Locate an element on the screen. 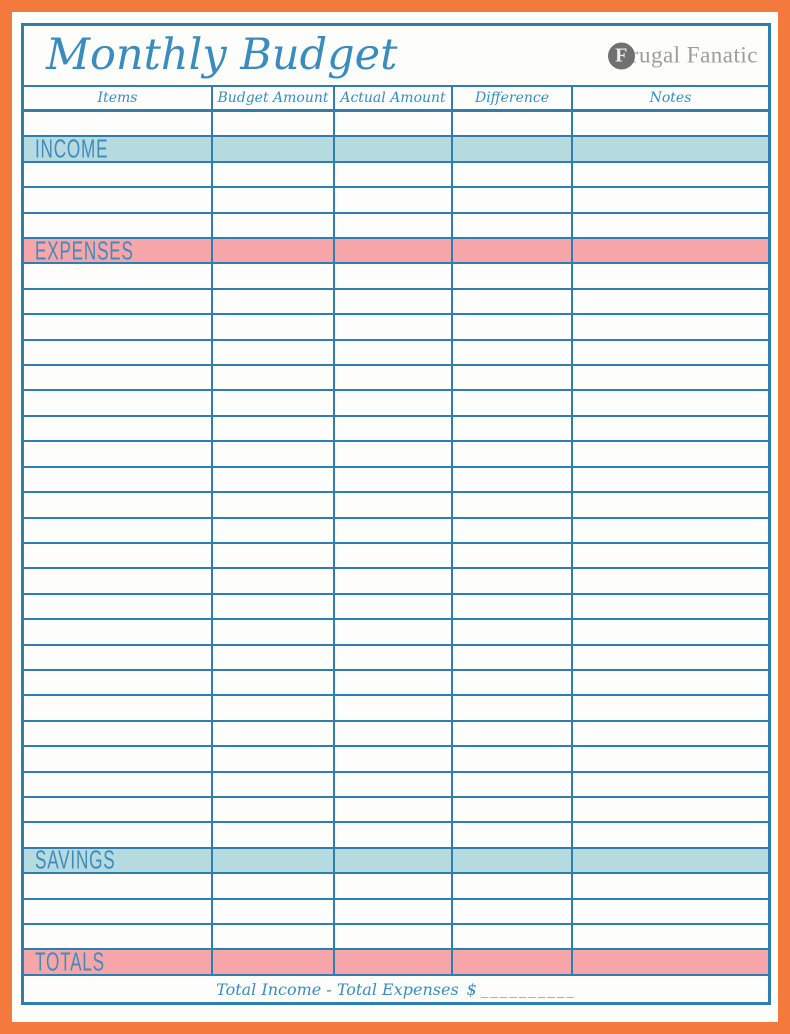 The image size is (790, 1034). section-row-expenses: EXPENSES is located at coordinates (396, 251).